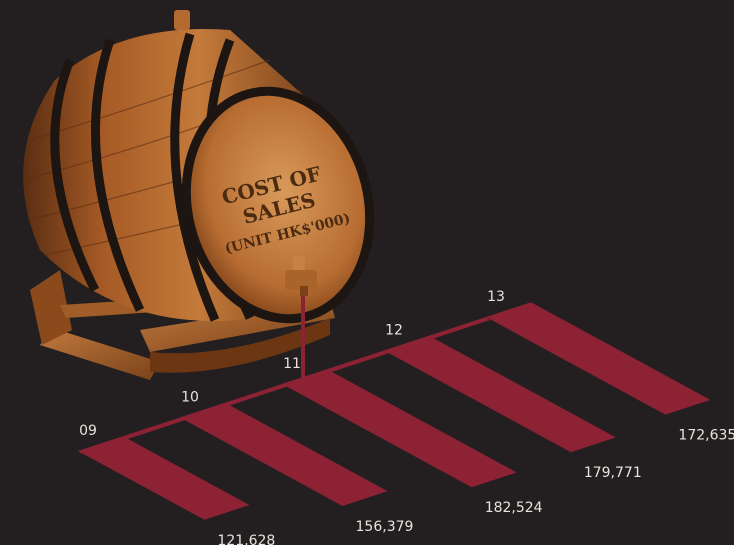 The width and height of the screenshot is (734, 545). I want to click on value-label-09: 121,628, so click(246, 539).